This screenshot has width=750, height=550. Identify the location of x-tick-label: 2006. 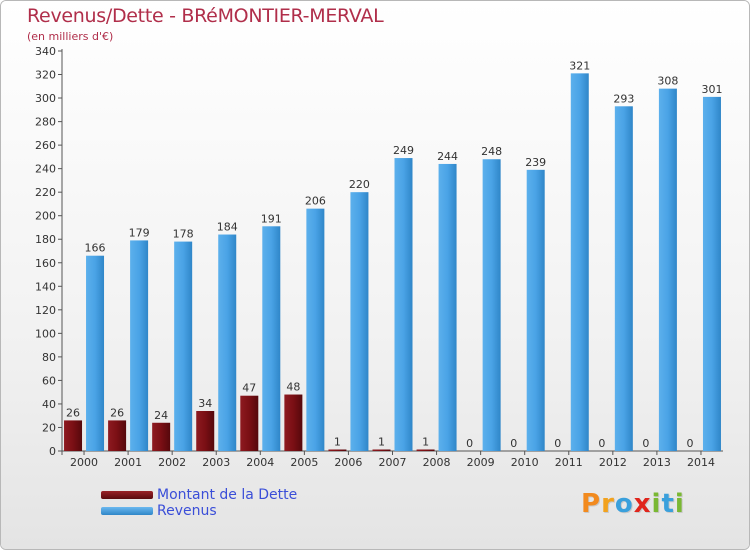
(348, 462).